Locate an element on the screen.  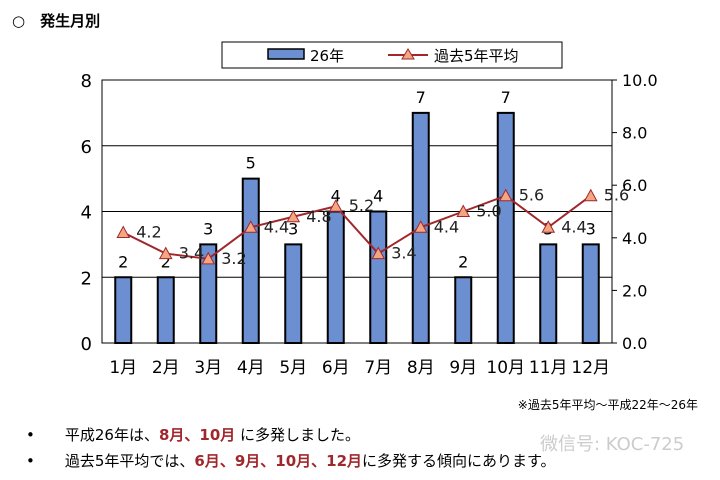
y-tick-right: 2.0 is located at coordinates (634, 290).